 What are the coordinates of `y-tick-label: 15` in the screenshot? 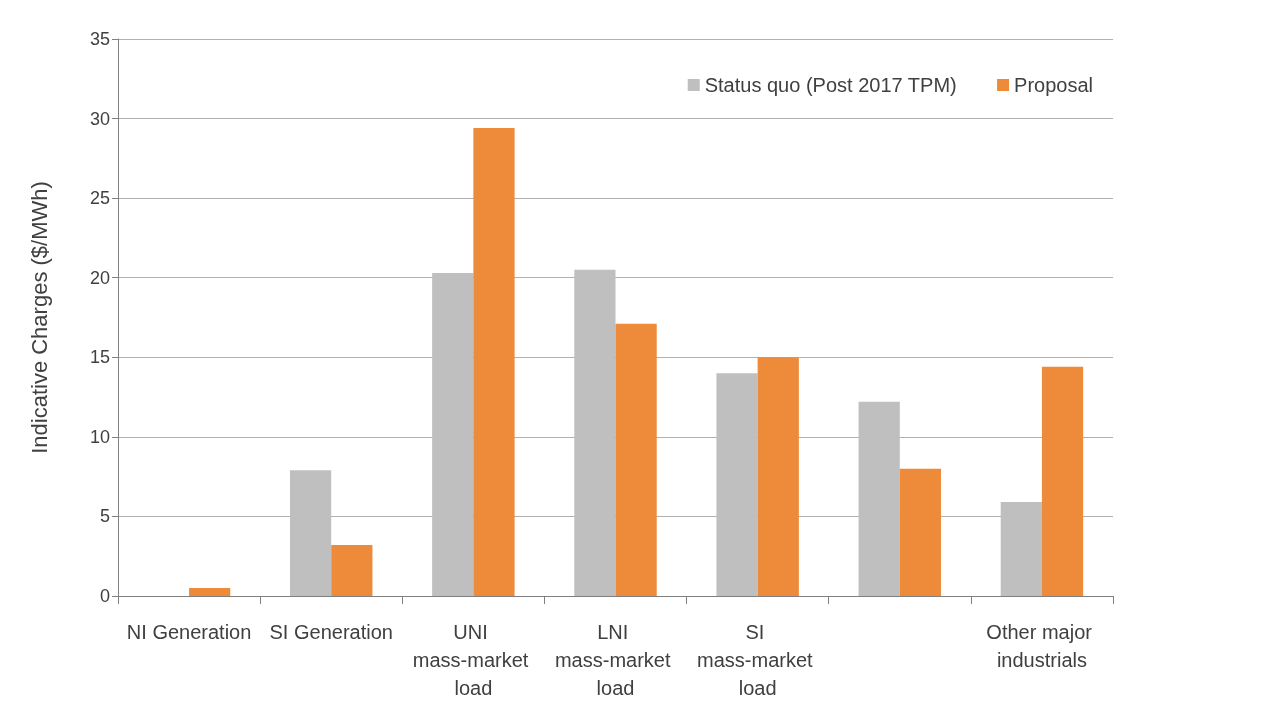 It's located at (99, 357).